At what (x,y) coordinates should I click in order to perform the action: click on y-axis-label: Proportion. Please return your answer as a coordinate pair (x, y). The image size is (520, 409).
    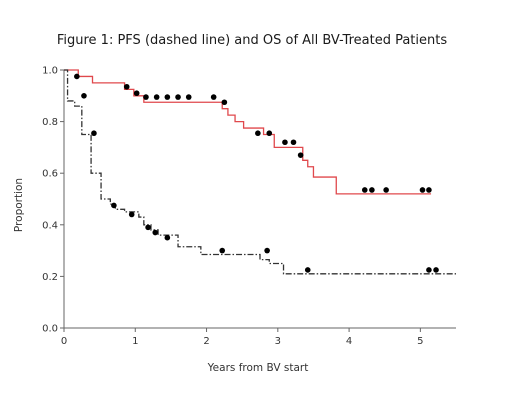
    Looking at the image, I should click on (19, 205).